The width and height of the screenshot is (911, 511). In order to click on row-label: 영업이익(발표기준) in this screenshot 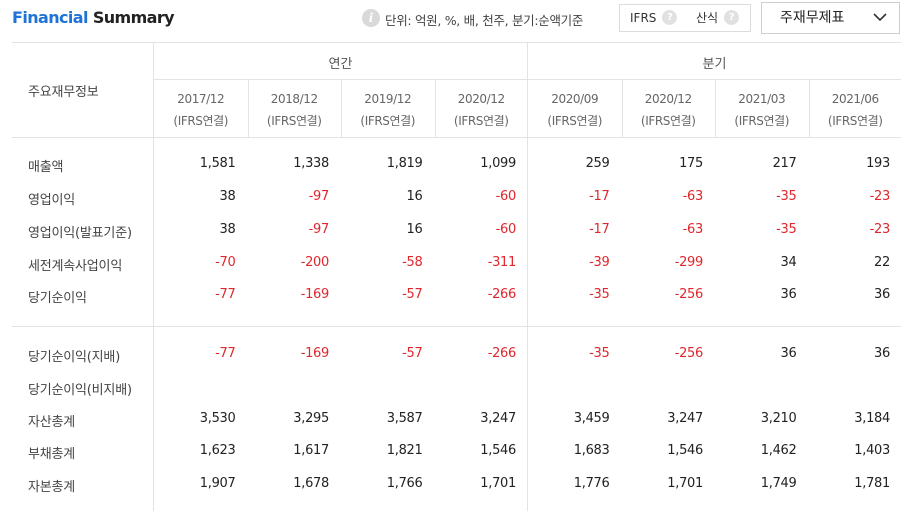, I will do `click(80, 233)`.